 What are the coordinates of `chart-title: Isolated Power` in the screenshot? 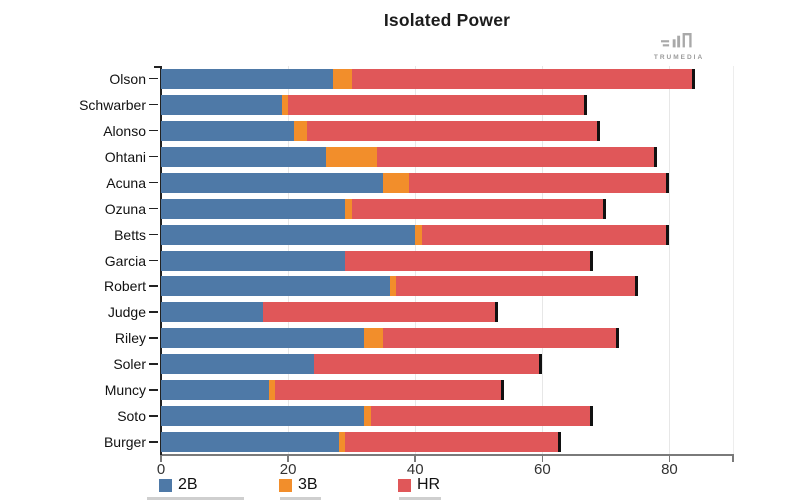 It's located at (447, 20).